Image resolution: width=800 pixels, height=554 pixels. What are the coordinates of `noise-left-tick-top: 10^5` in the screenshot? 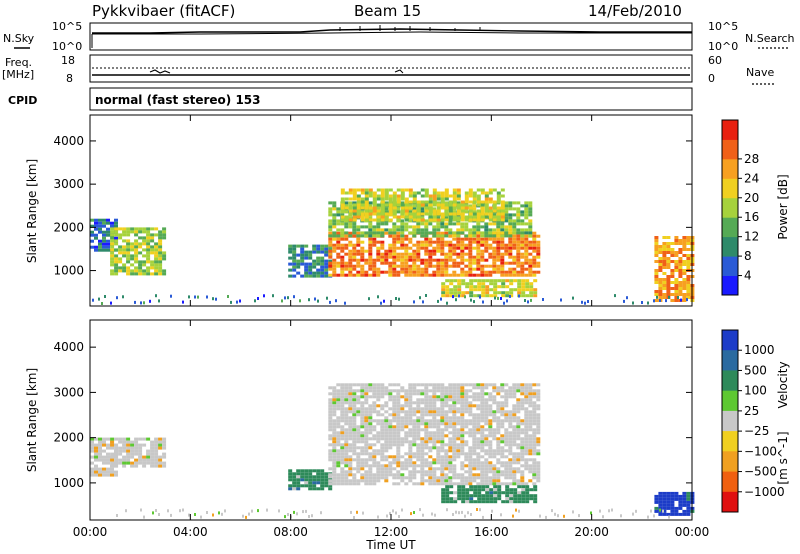 It's located at (67, 26).